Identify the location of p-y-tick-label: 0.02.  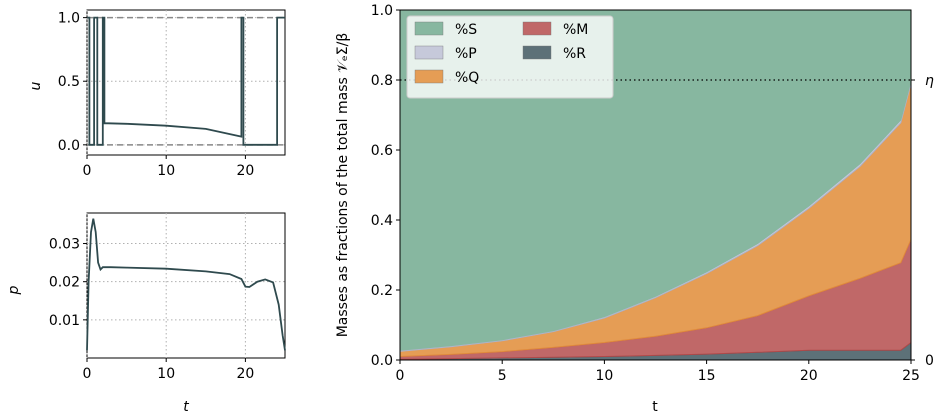
(64, 283).